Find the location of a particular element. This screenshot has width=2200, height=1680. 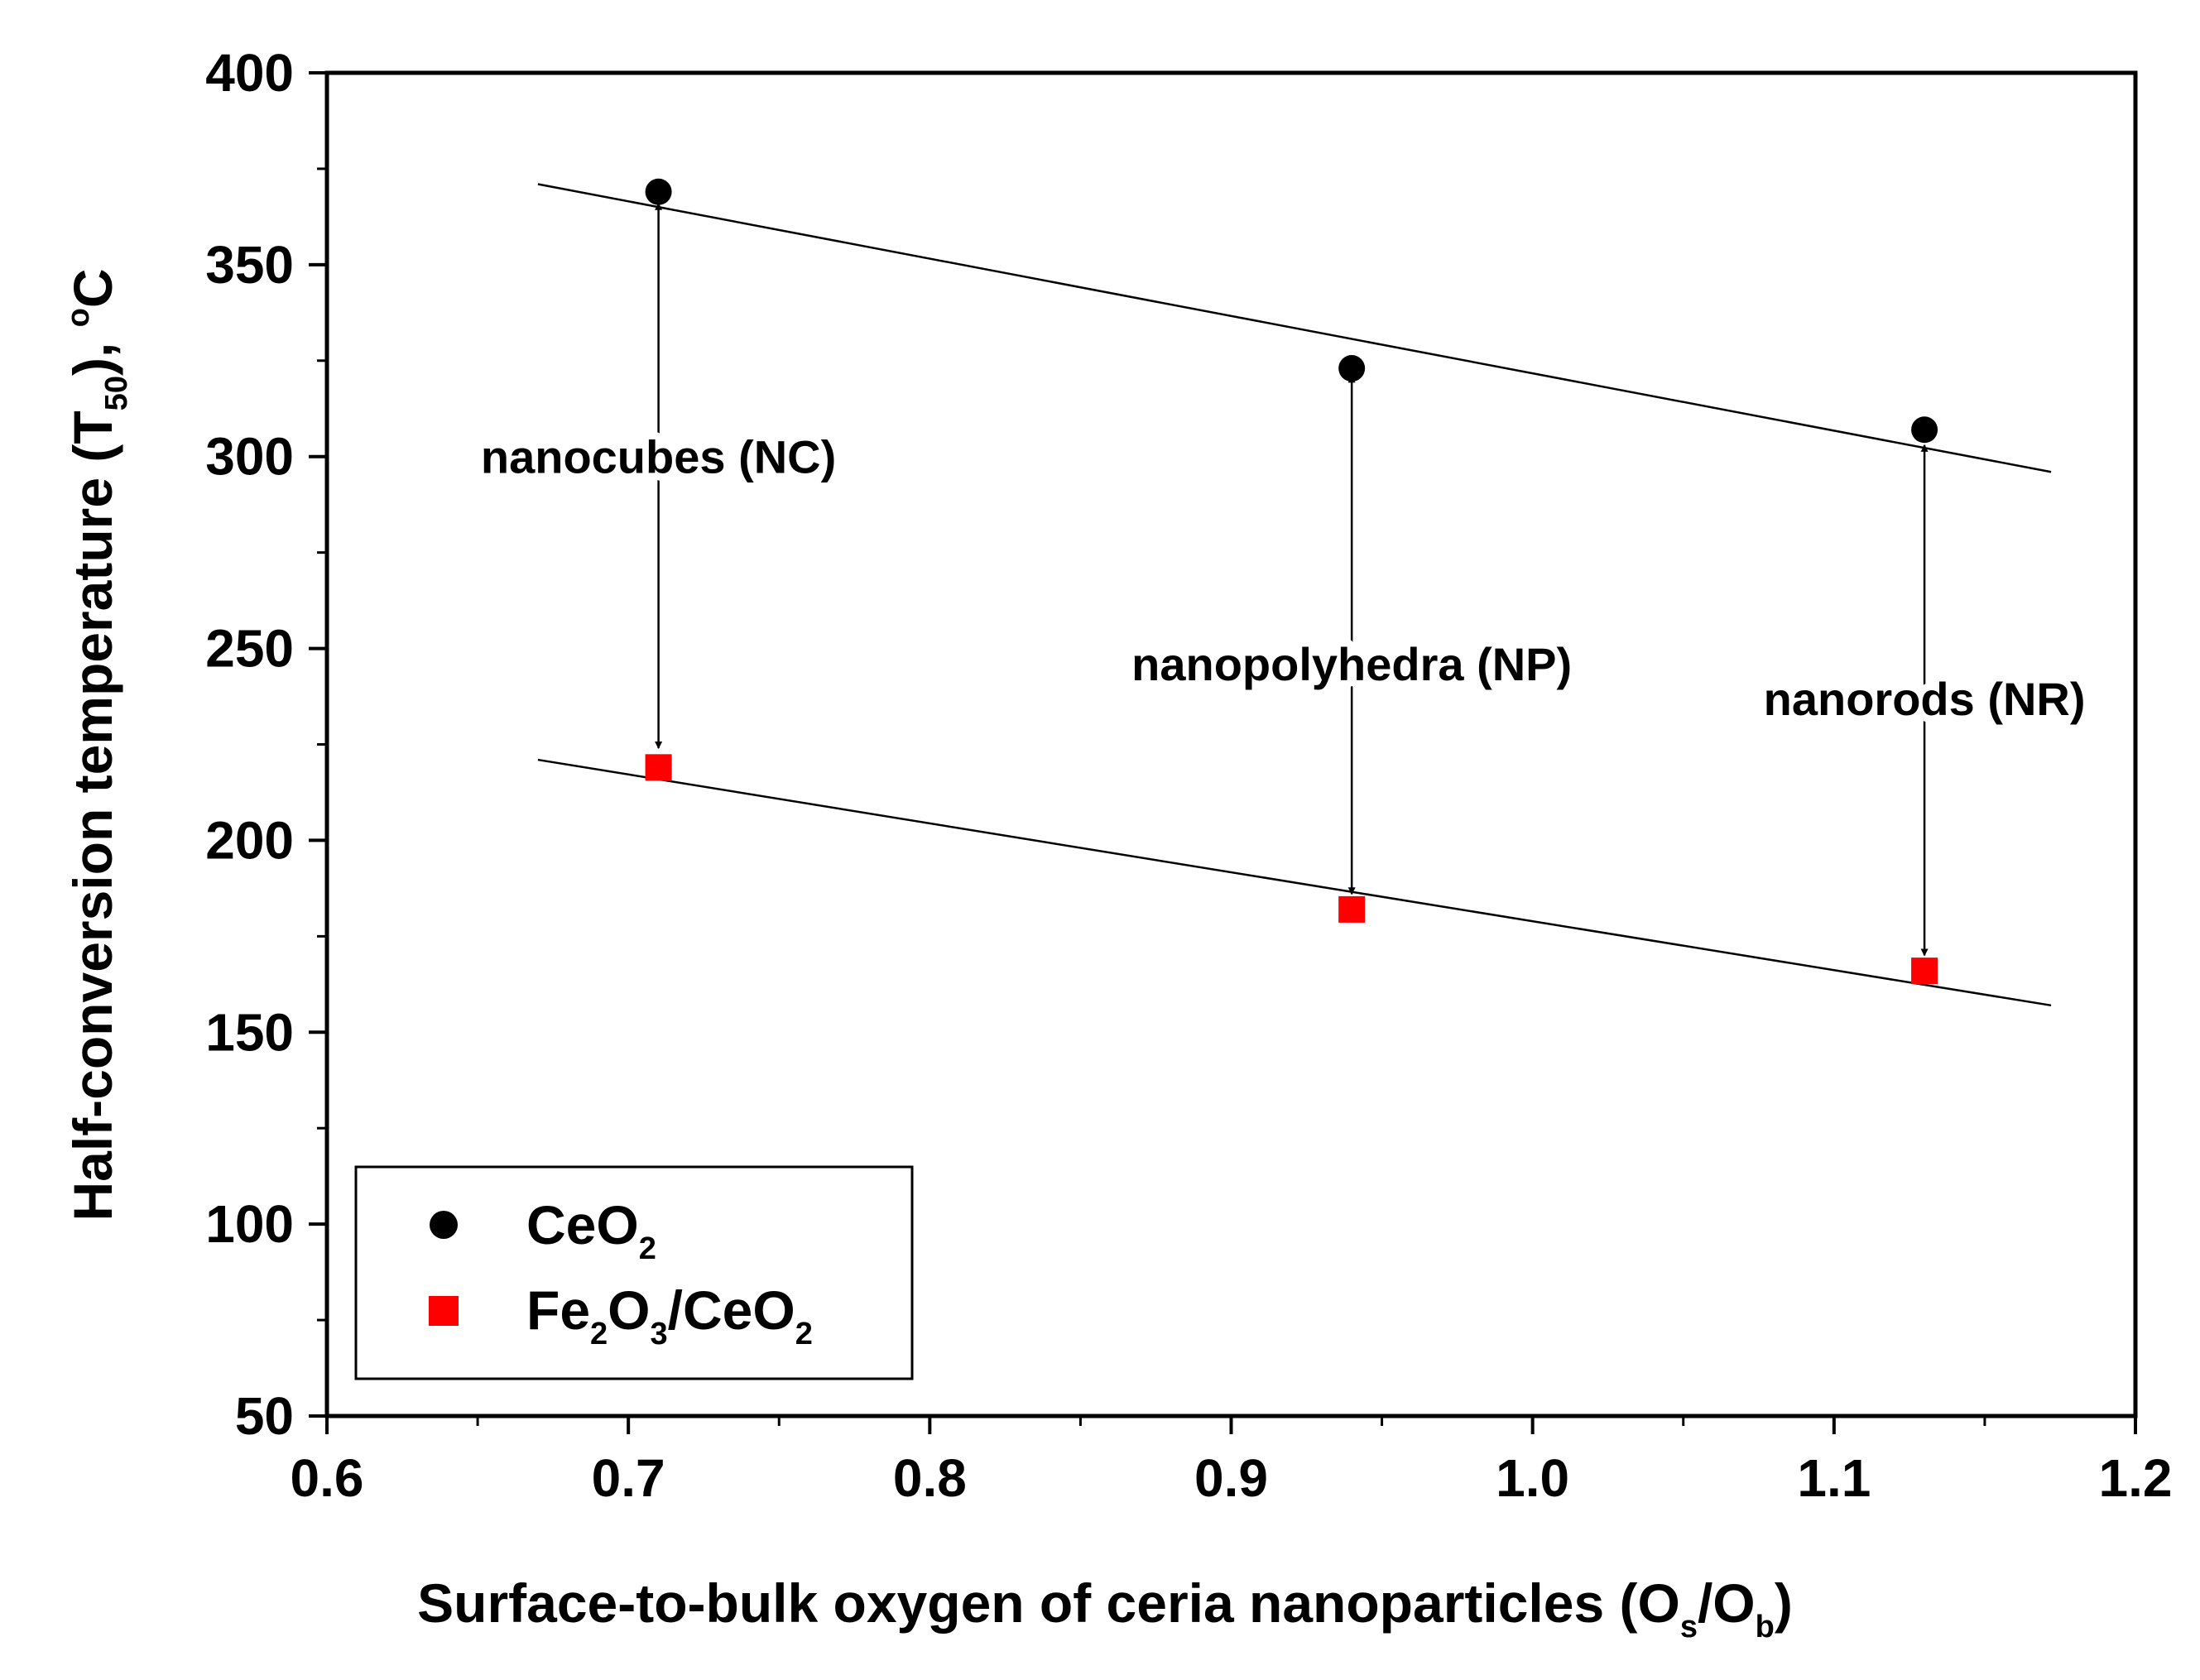

x-tick-label: 0.8 is located at coordinates (930, 1478).